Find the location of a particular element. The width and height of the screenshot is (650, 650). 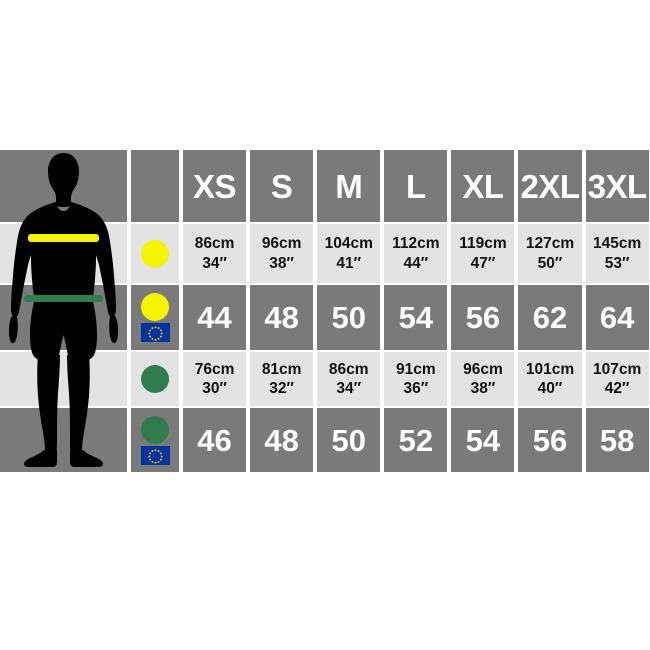

eu-size-value: 58 is located at coordinates (617, 440).